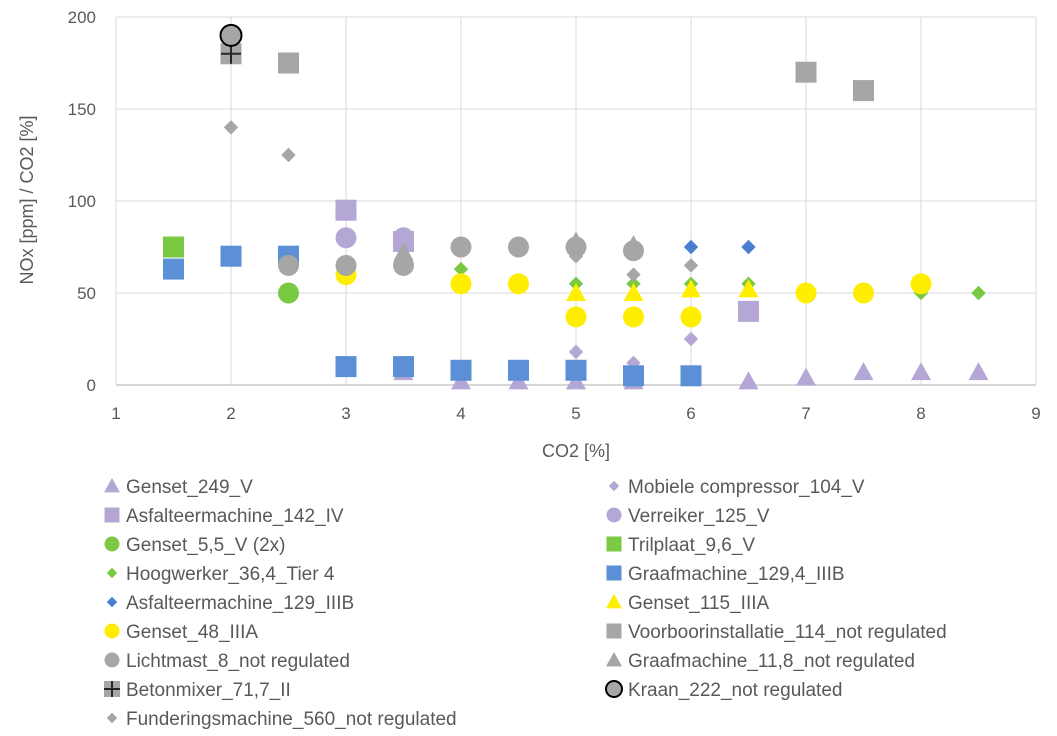 The image size is (1057, 736). What do you see at coordinates (771, 661) in the screenshot?
I see `legend-label: Graafmachine_11,8_not regulated` at bounding box center [771, 661].